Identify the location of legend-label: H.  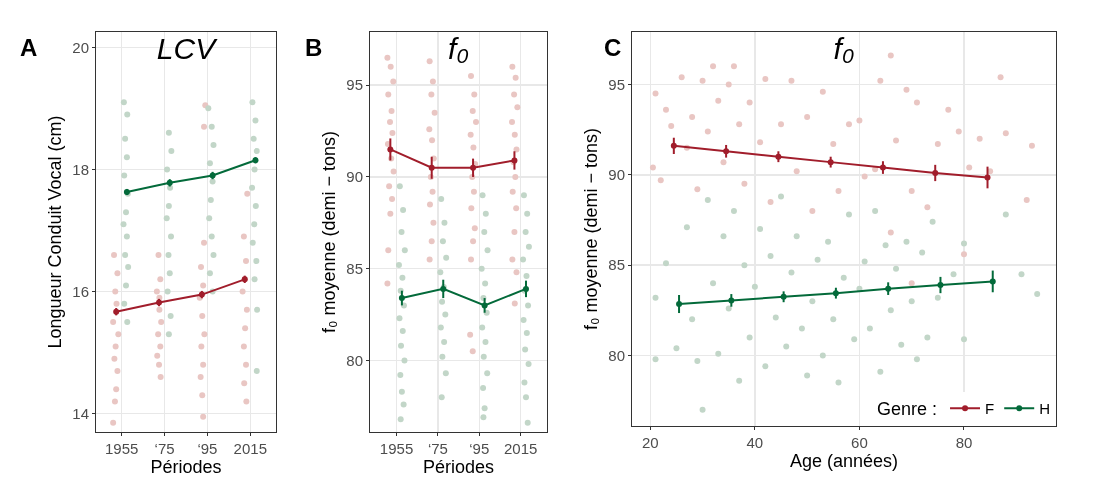
(1045, 409).